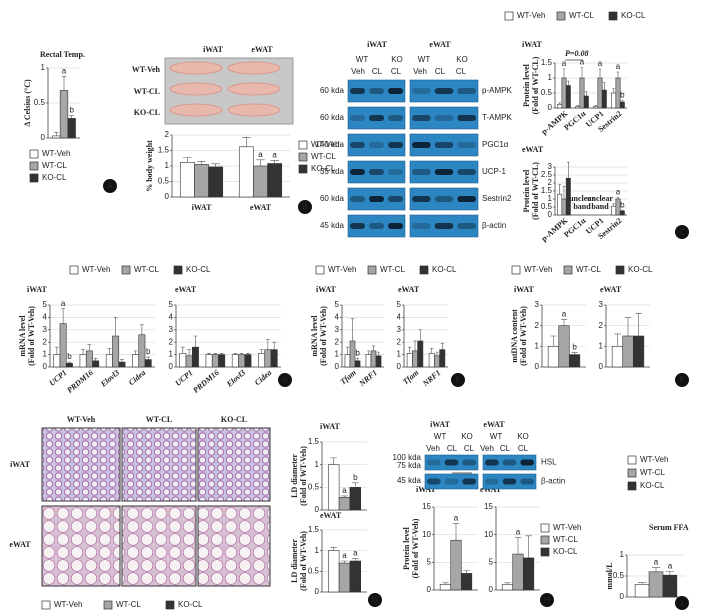 The height and width of the screenshot is (615, 701). Describe the element at coordinates (323, 168) in the screenshot. I see `legend-label: KO-CL` at that location.